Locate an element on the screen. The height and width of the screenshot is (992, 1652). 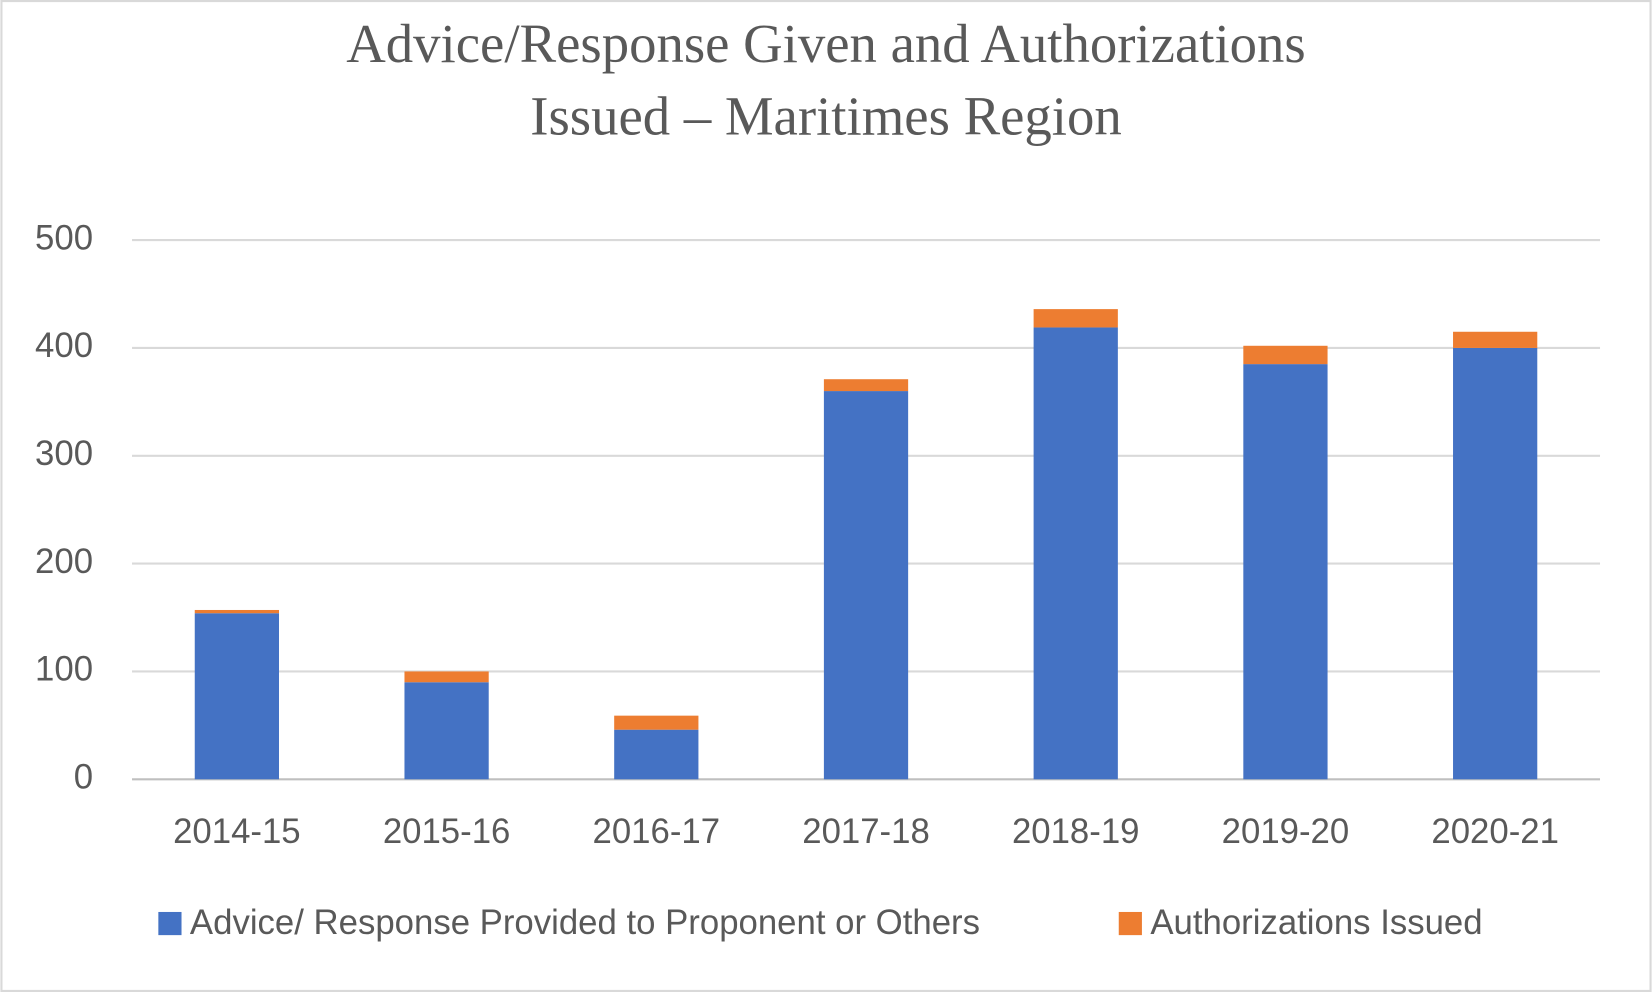
x-tick-label: 2017-18 is located at coordinates (866, 832).